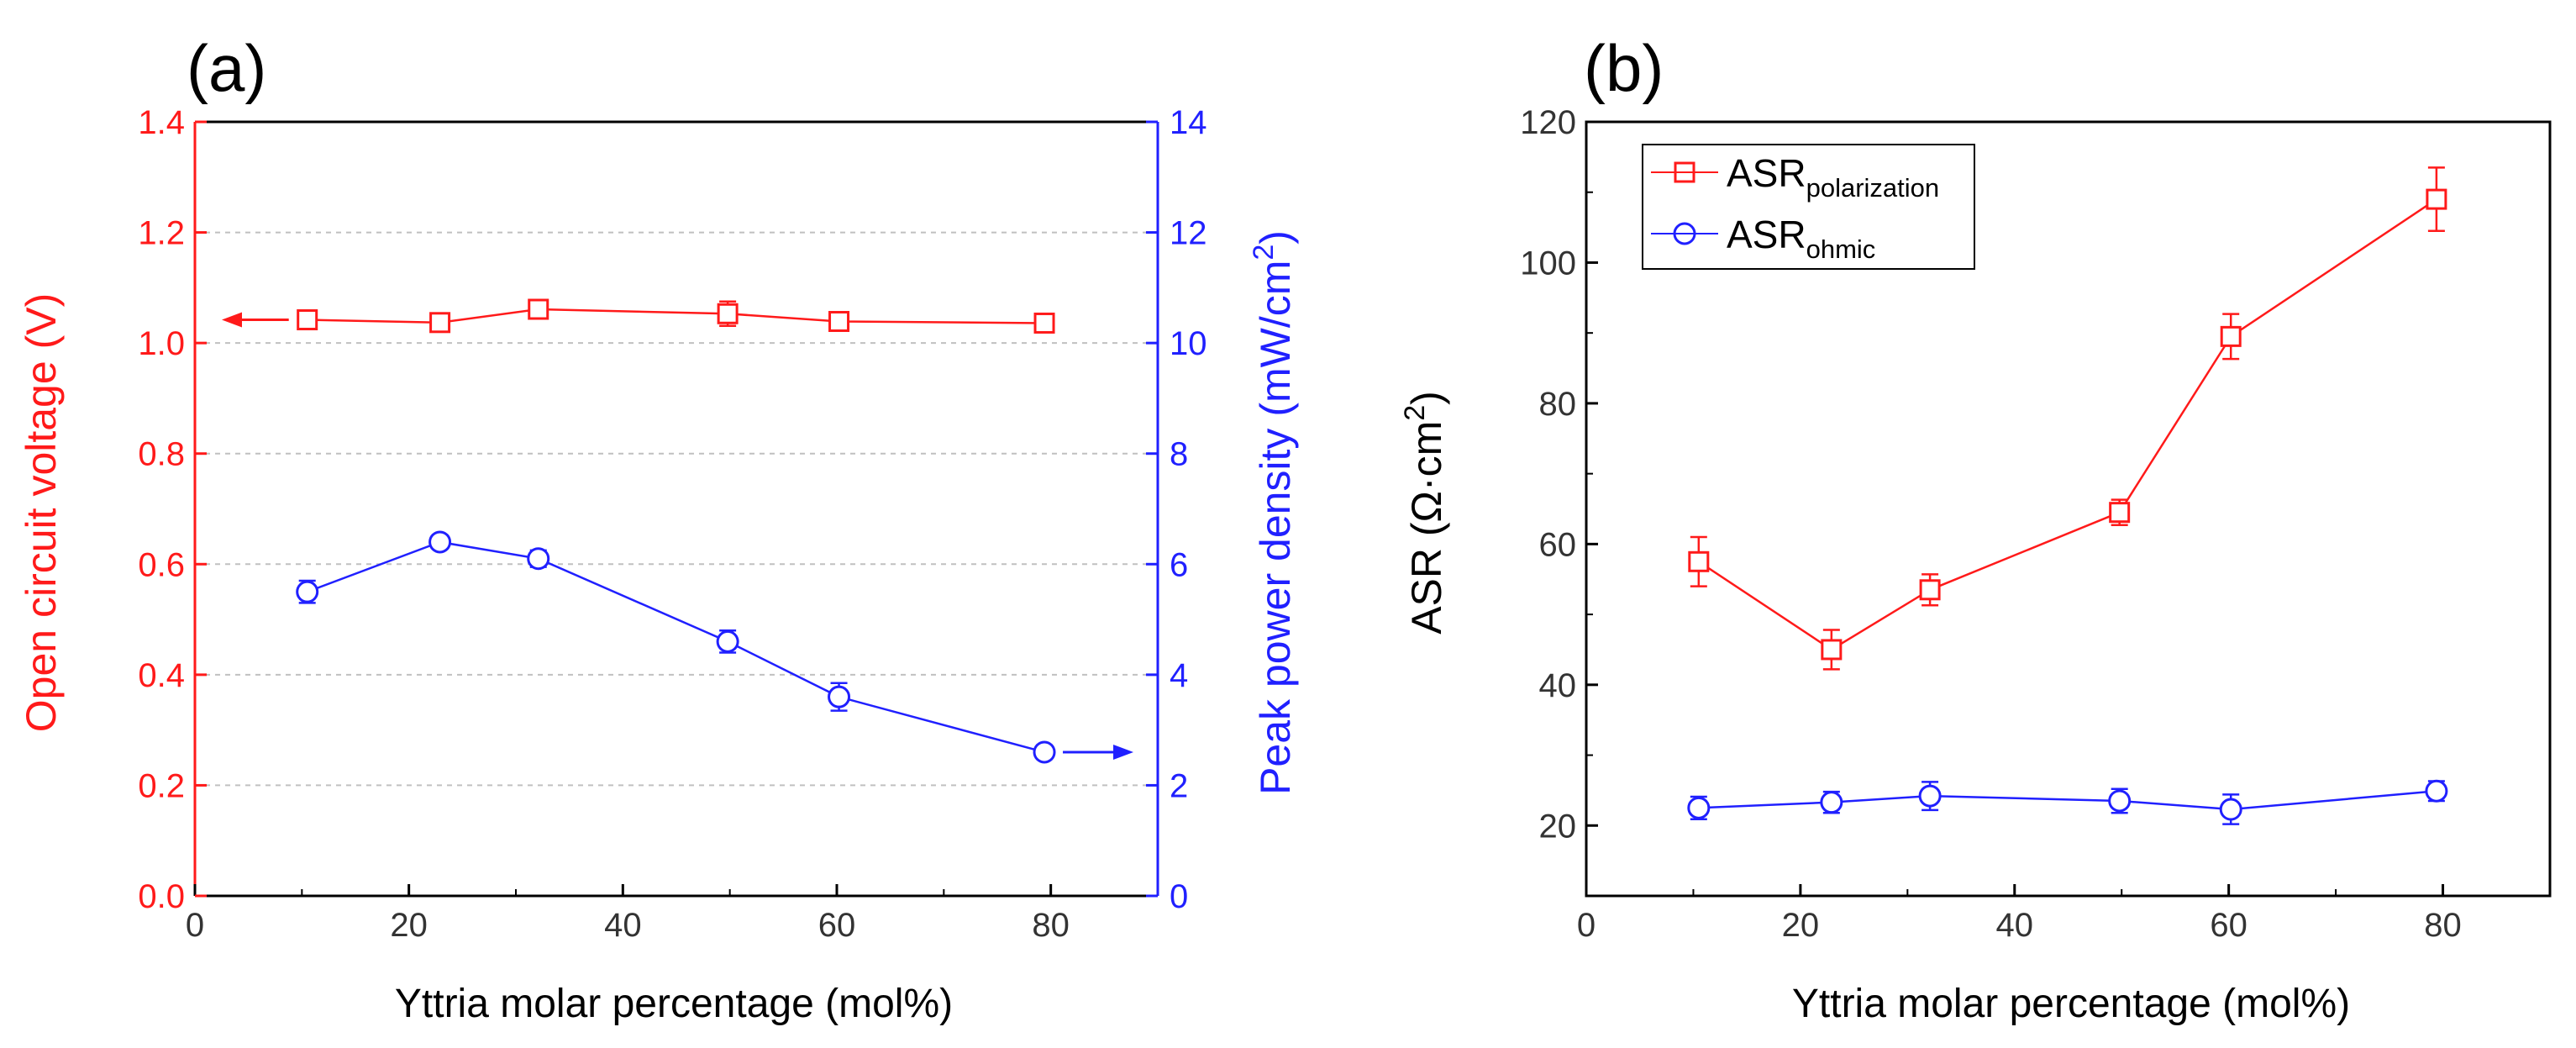  Describe the element at coordinates (1275, 528) in the screenshot. I see `right-axis-title-main: Peak power density (mW/cm` at that location.